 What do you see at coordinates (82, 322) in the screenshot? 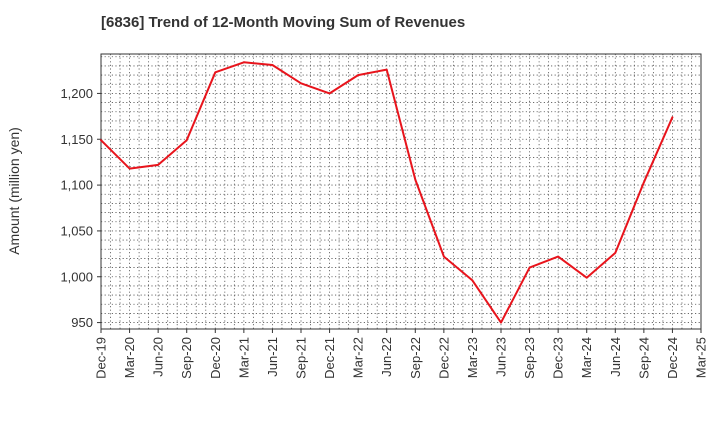
I see `y-tick-label: 950` at bounding box center [82, 322].